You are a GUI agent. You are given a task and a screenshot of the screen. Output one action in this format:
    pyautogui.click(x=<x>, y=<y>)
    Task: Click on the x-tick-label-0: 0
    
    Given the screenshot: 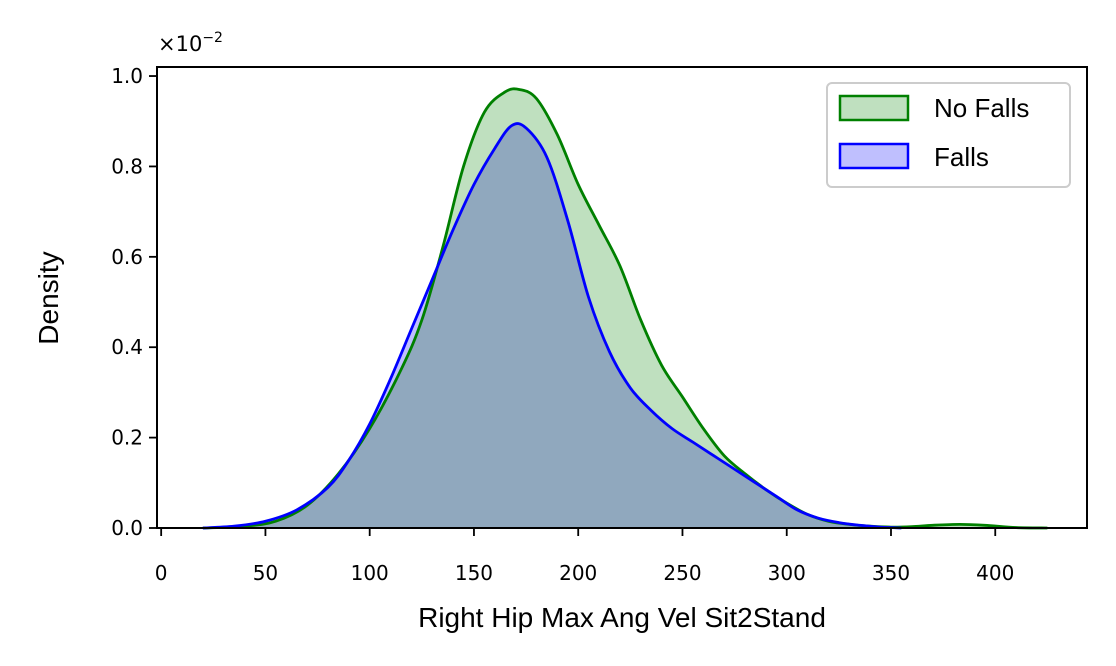 What is the action you would take?
    pyautogui.click(x=161, y=573)
    